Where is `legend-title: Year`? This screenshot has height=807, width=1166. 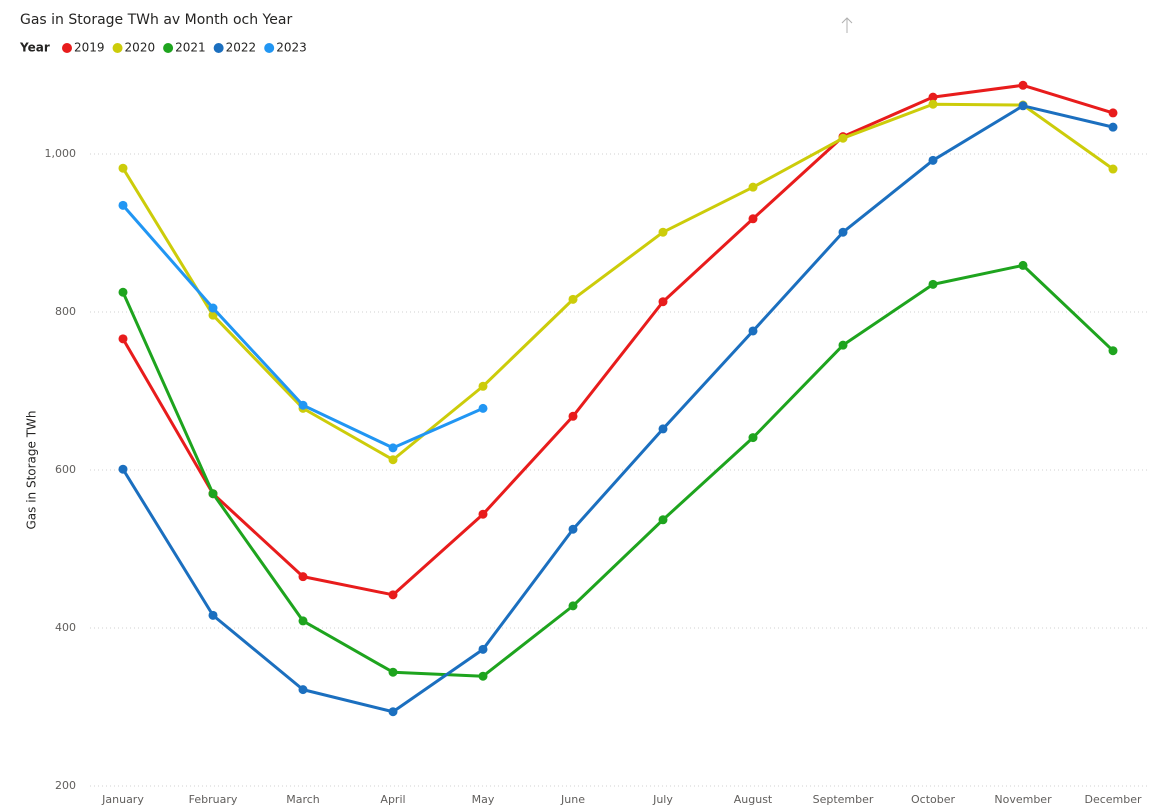 legend-title: Year is located at coordinates (34, 48).